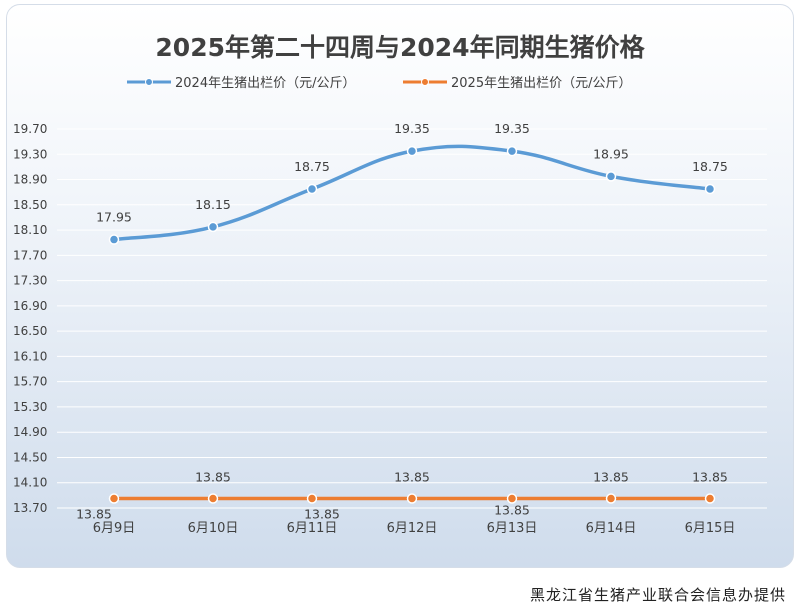  What do you see at coordinates (30, 129) in the screenshot?
I see `y-tick-label: 19.70` at bounding box center [30, 129].